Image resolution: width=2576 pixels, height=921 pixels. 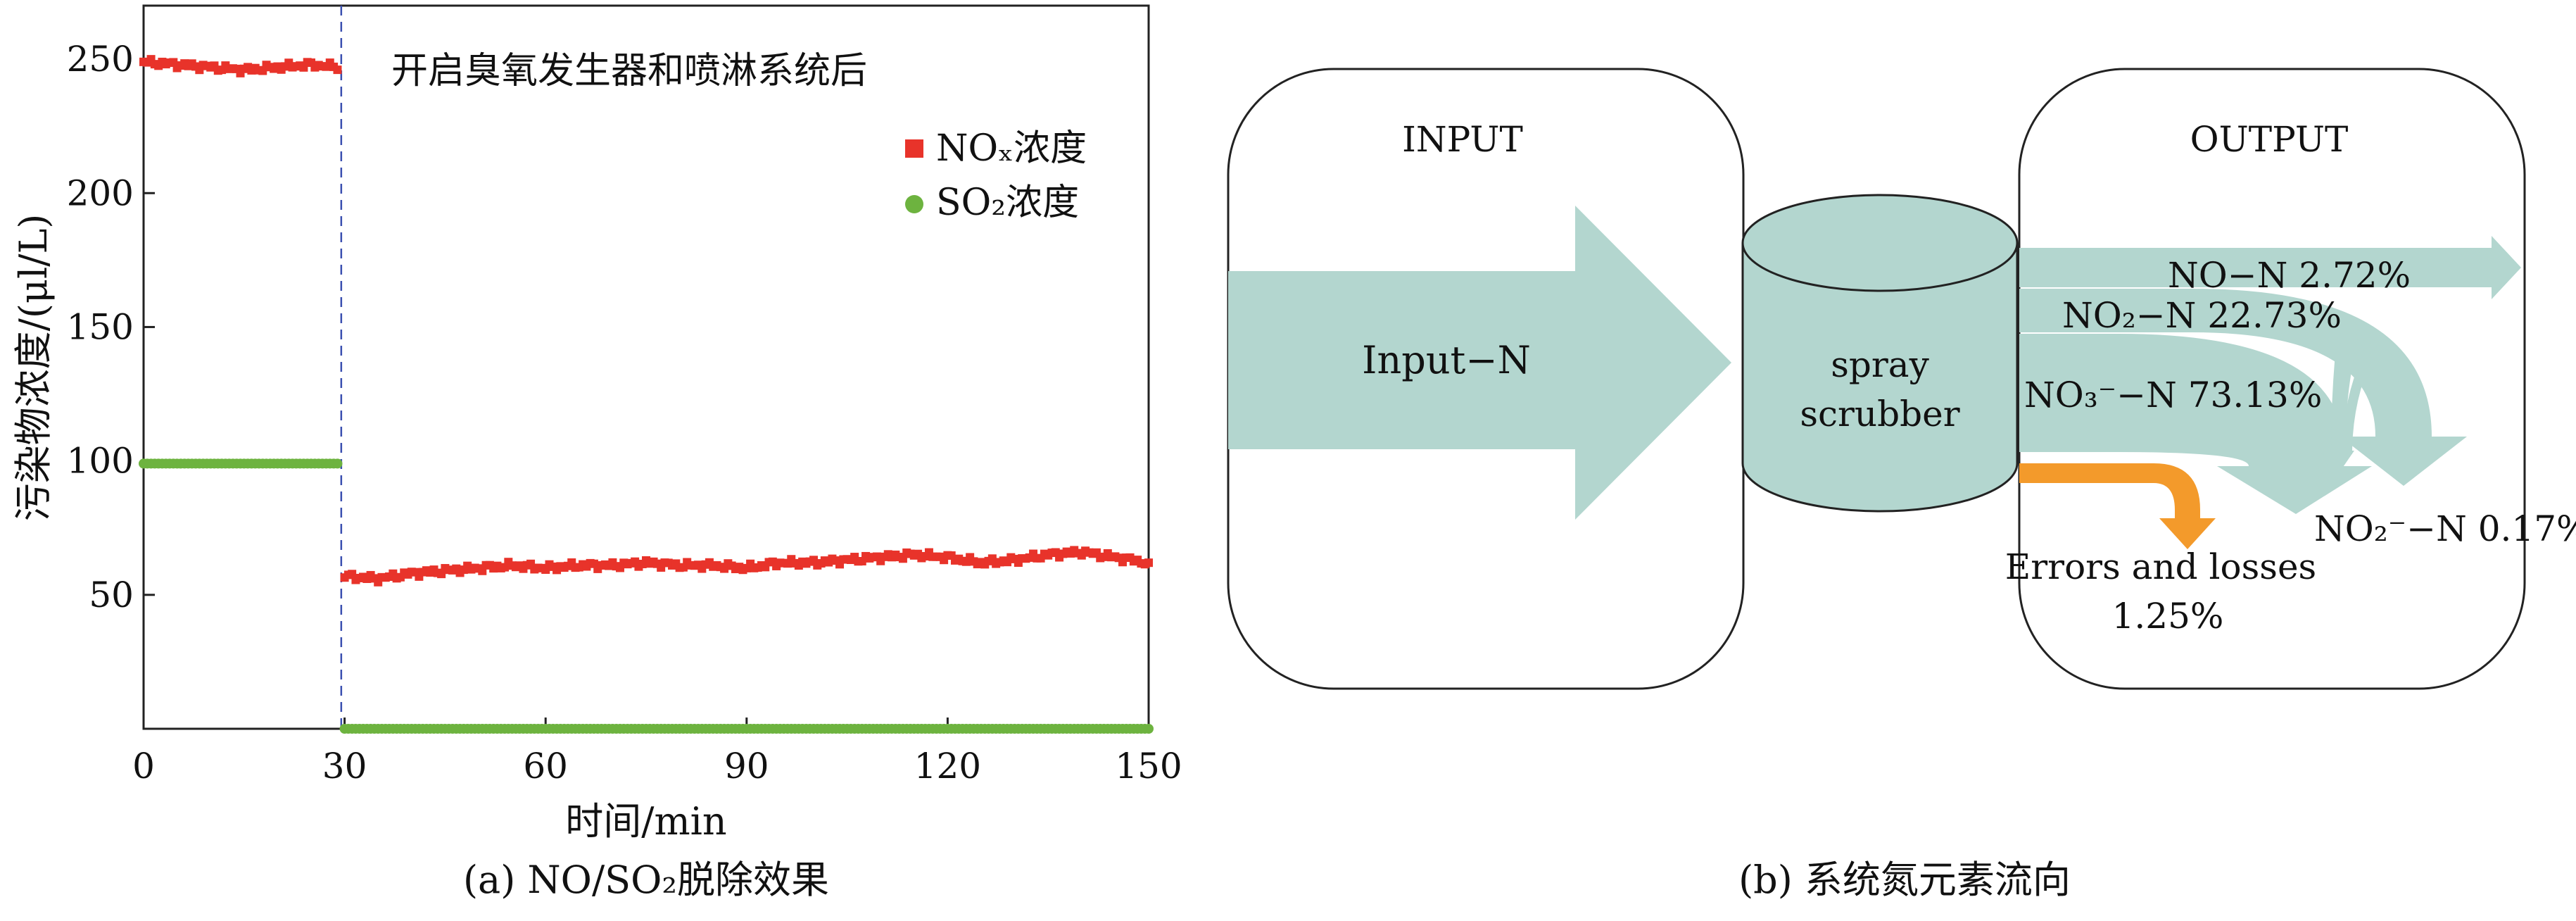 I want to click on x-tick-label: 60, so click(x=545, y=766).